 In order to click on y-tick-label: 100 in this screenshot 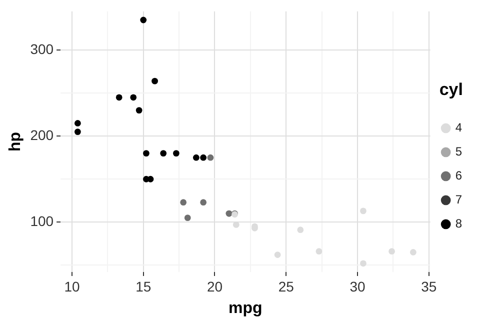, I will do `click(42, 220)`.